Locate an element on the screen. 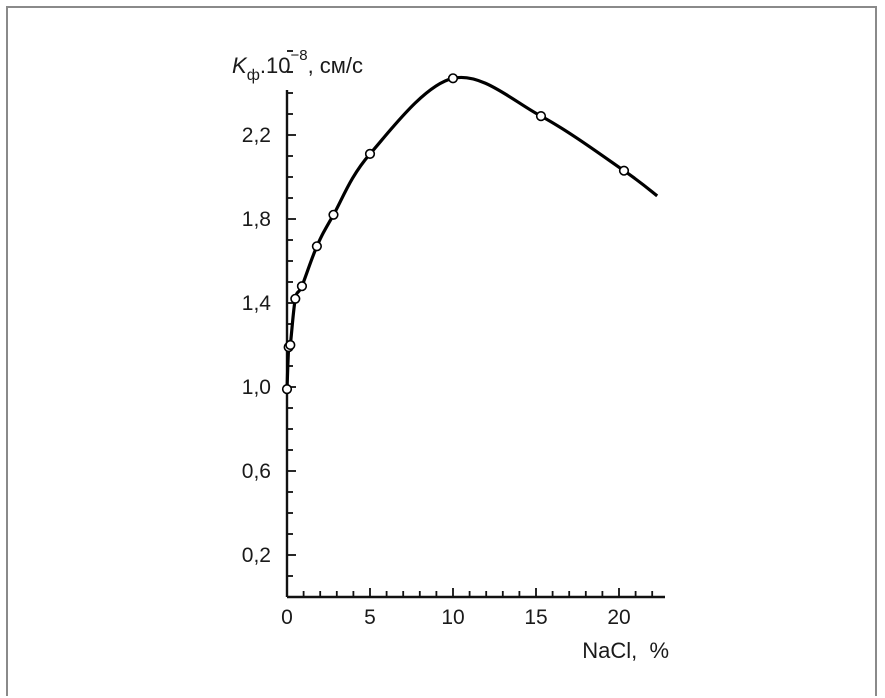 This screenshot has height=698, width=885. y-axis-title: Kф.10−8, см/с is located at coordinates (297, 65).